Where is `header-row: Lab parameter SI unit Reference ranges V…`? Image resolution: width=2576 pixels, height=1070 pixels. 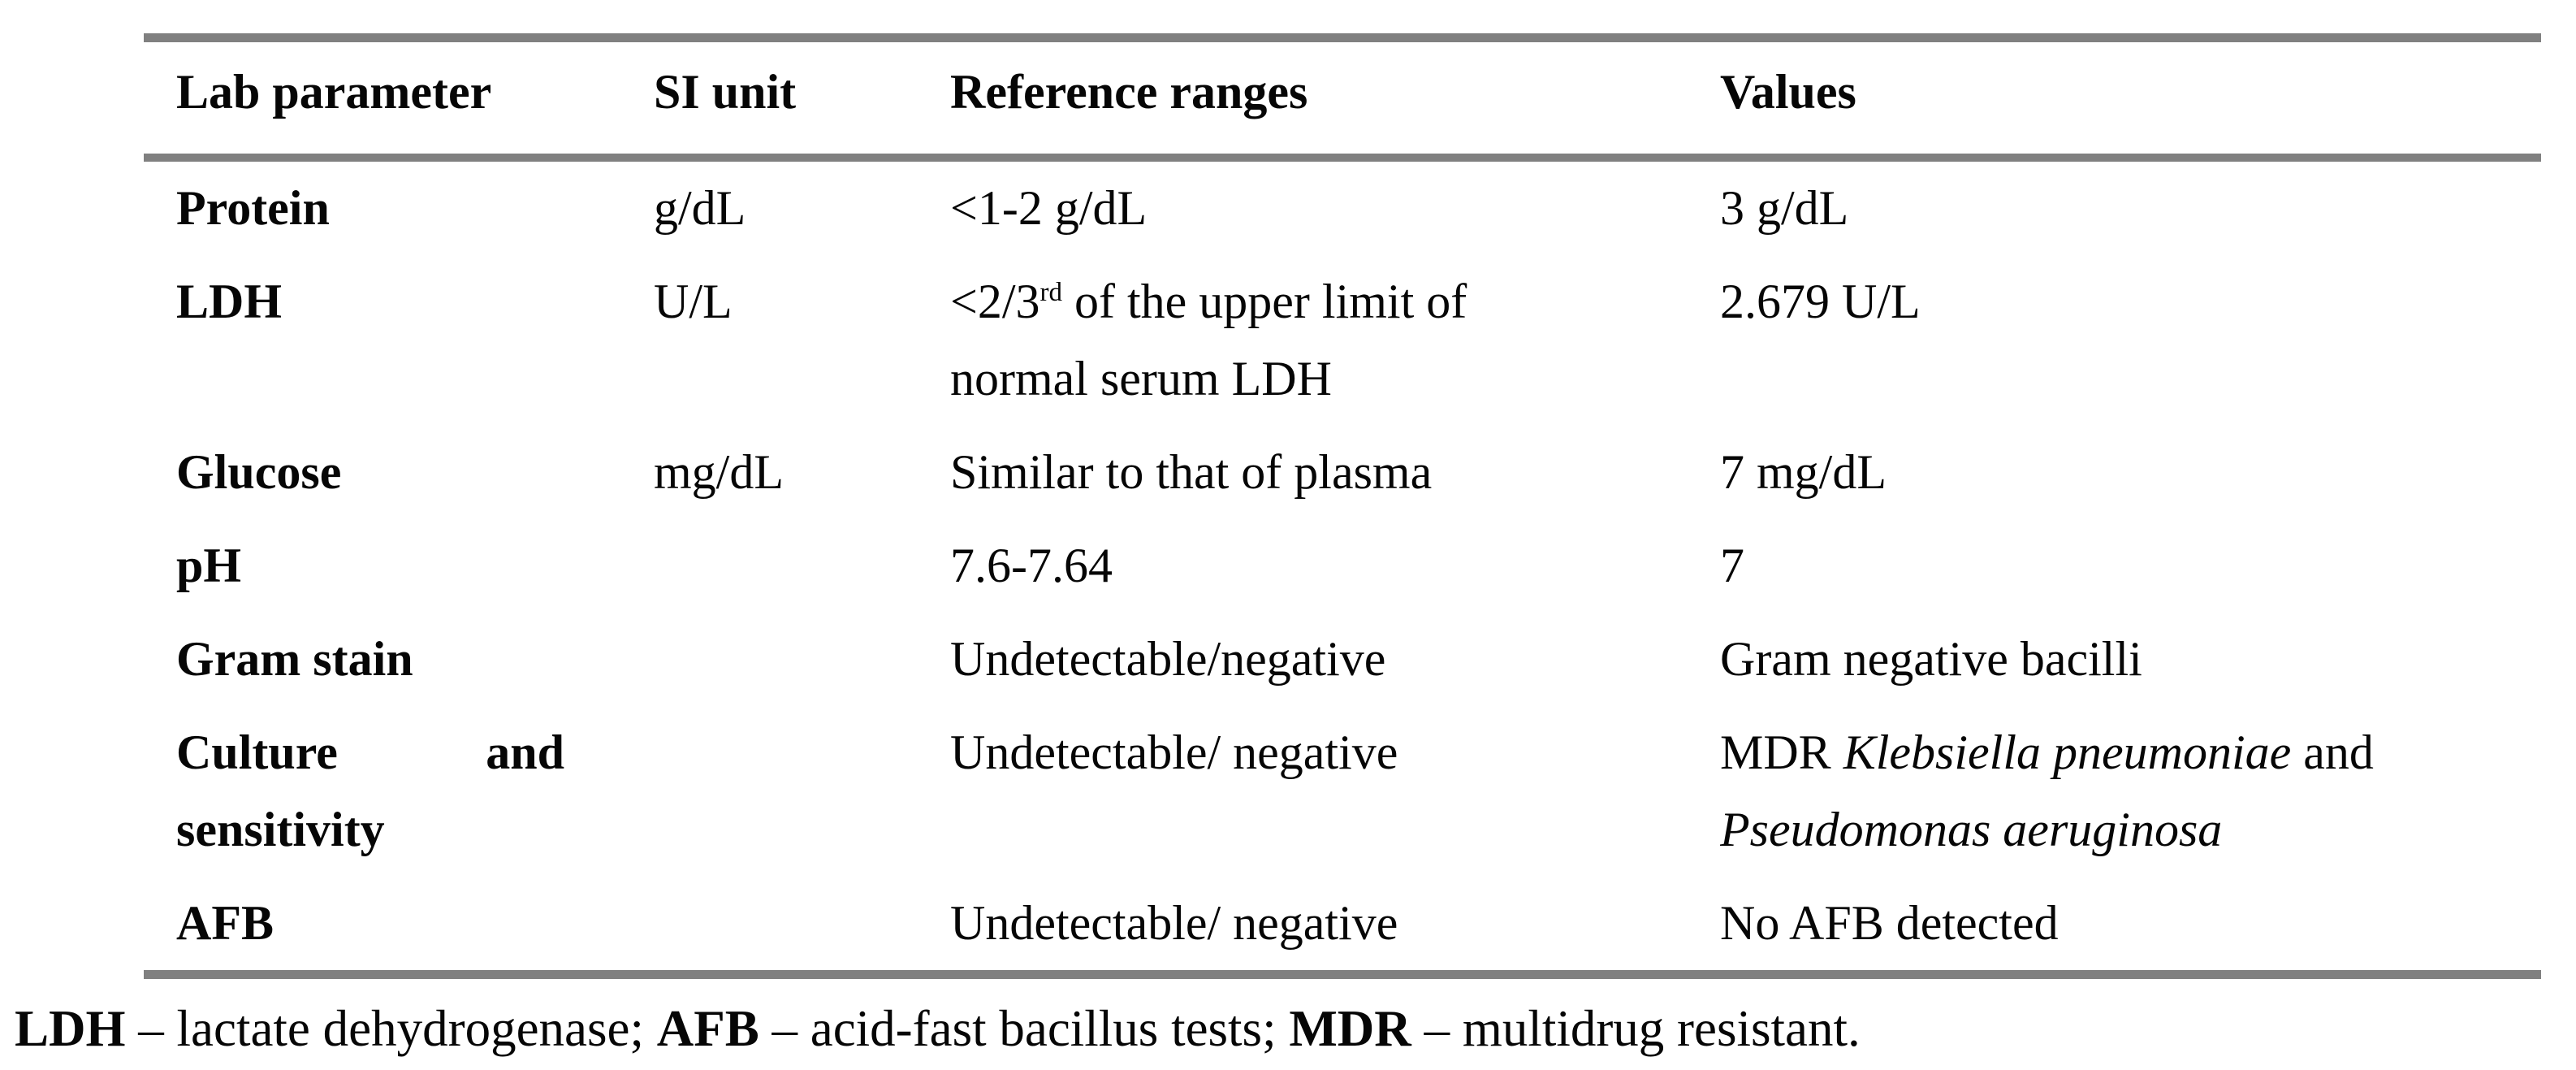
header-row: Lab parameter SI unit Reference ranges V… is located at coordinates (1342, 100).